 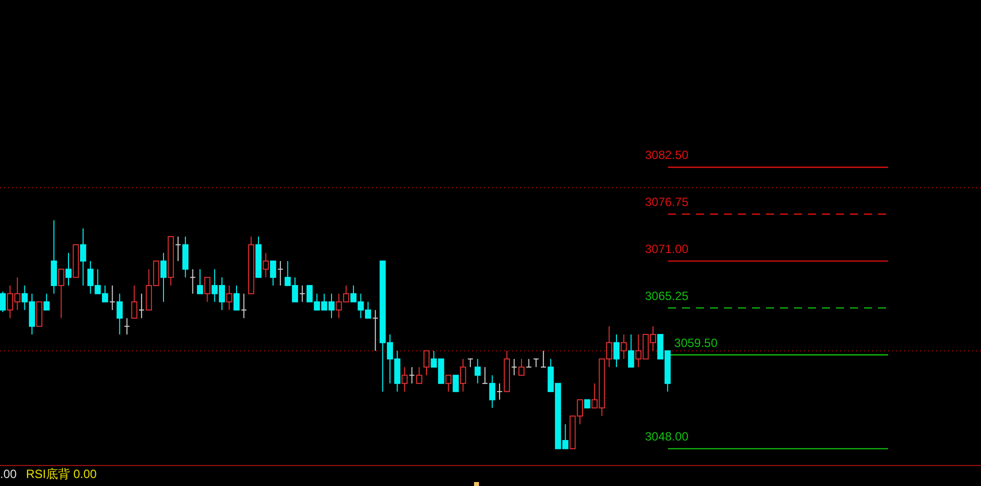 What do you see at coordinates (62, 474) in the screenshot?
I see `text: RSI底背 0.00` at bounding box center [62, 474].